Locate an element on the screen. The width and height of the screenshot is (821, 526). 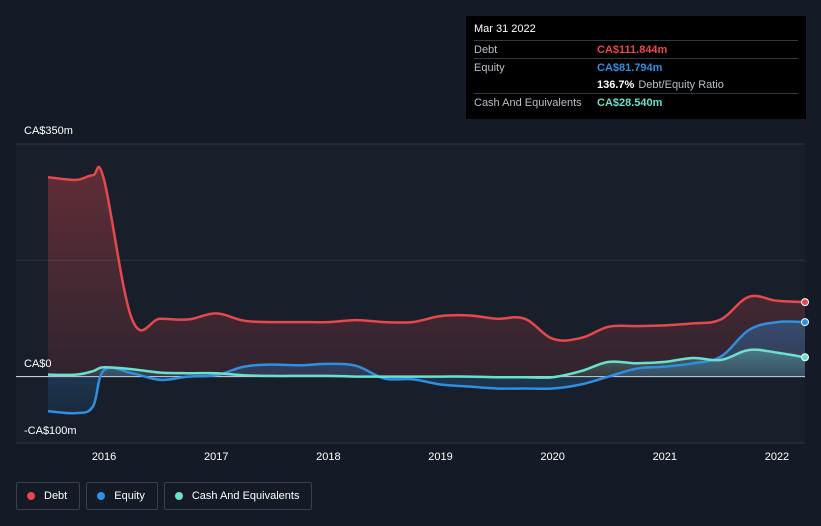
tooltip-equity-value: CA$81.794m is located at coordinates (630, 67).